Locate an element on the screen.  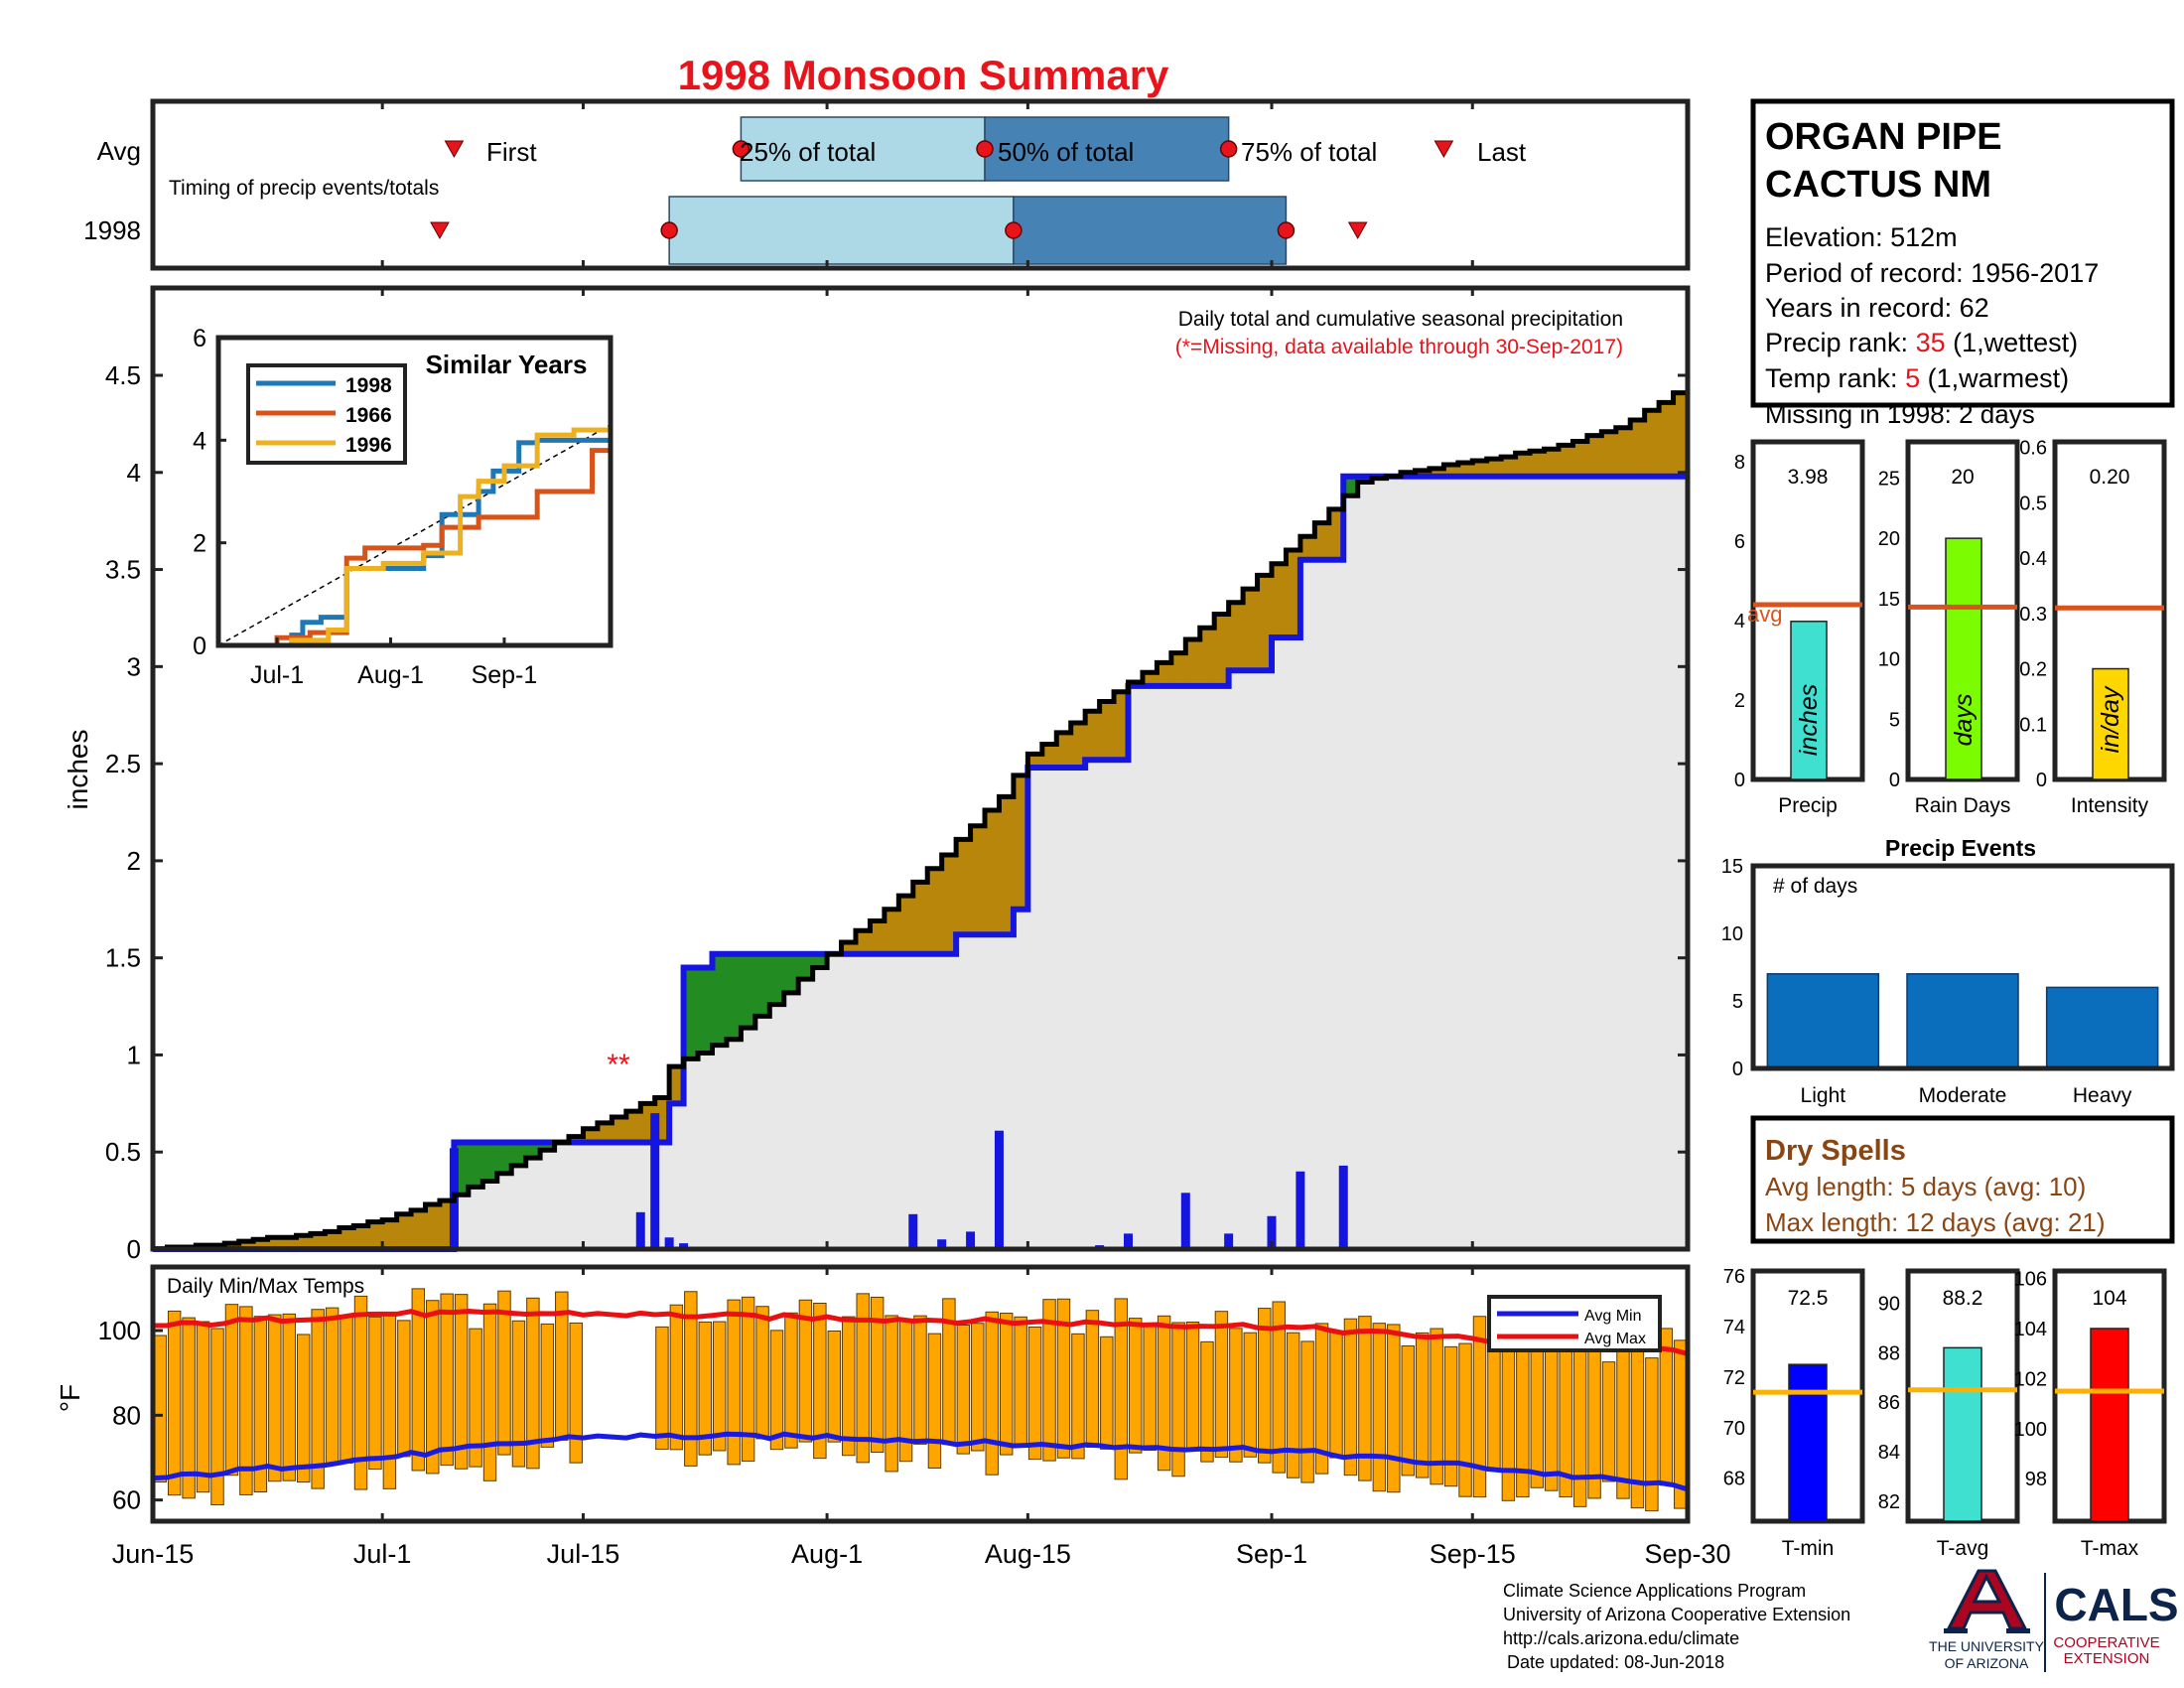
footer-line1: Climate Science Applications Program is located at coordinates (1654, 1591).